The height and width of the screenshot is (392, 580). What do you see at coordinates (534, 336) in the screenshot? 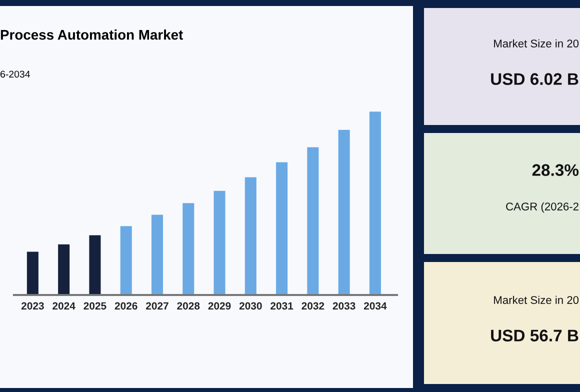
I see `text: USD 56.7 B` at bounding box center [534, 336].